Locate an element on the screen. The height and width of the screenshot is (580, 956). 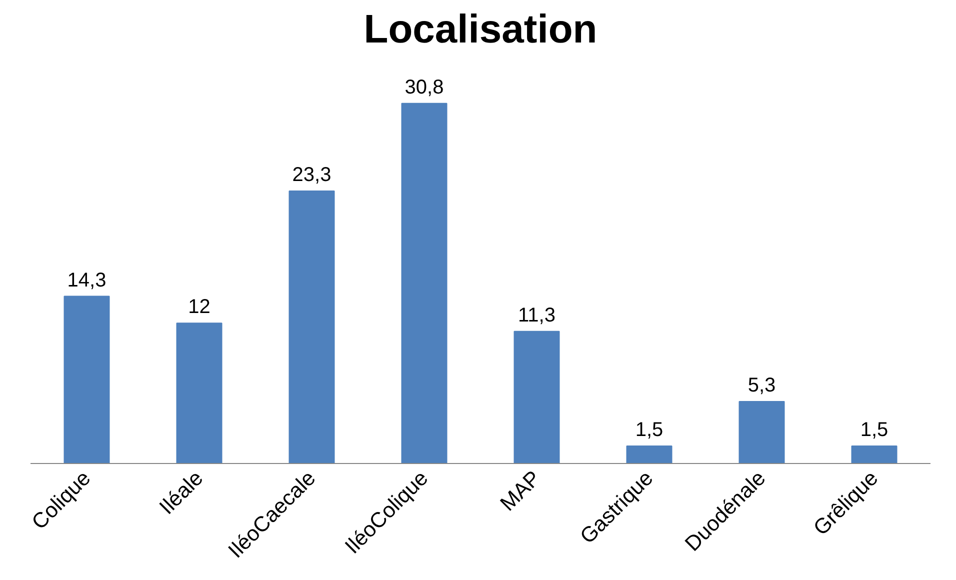
data-label: 11,3 is located at coordinates (537, 315).